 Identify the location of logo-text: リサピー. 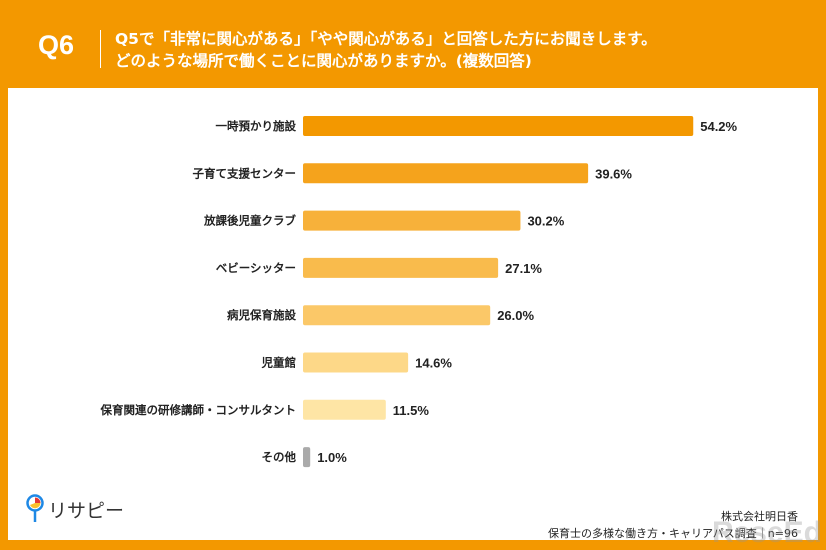
(86, 510).